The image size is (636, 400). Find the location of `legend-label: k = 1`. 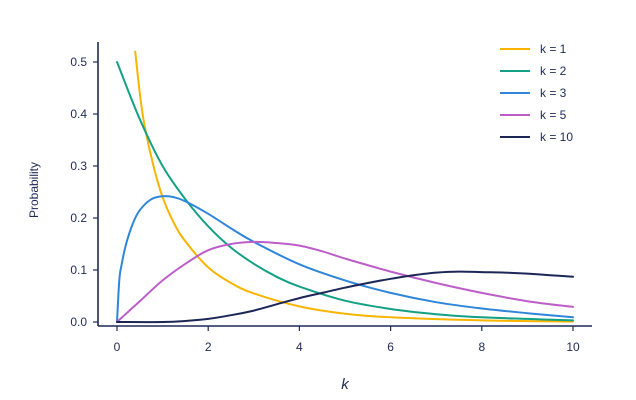

legend-label: k = 1 is located at coordinates (553, 49).